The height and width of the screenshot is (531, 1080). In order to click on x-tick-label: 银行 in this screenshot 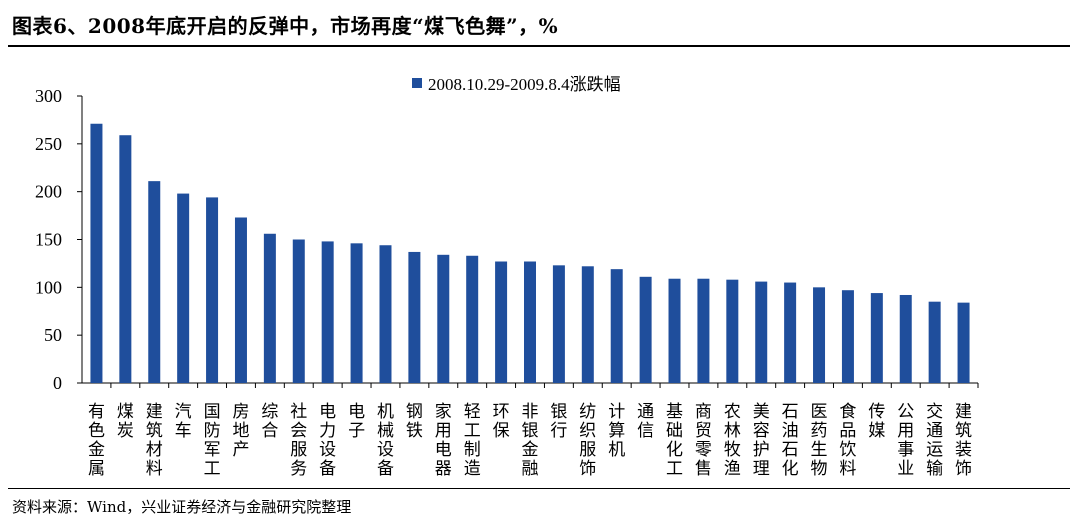, I will do `click(558, 421)`.